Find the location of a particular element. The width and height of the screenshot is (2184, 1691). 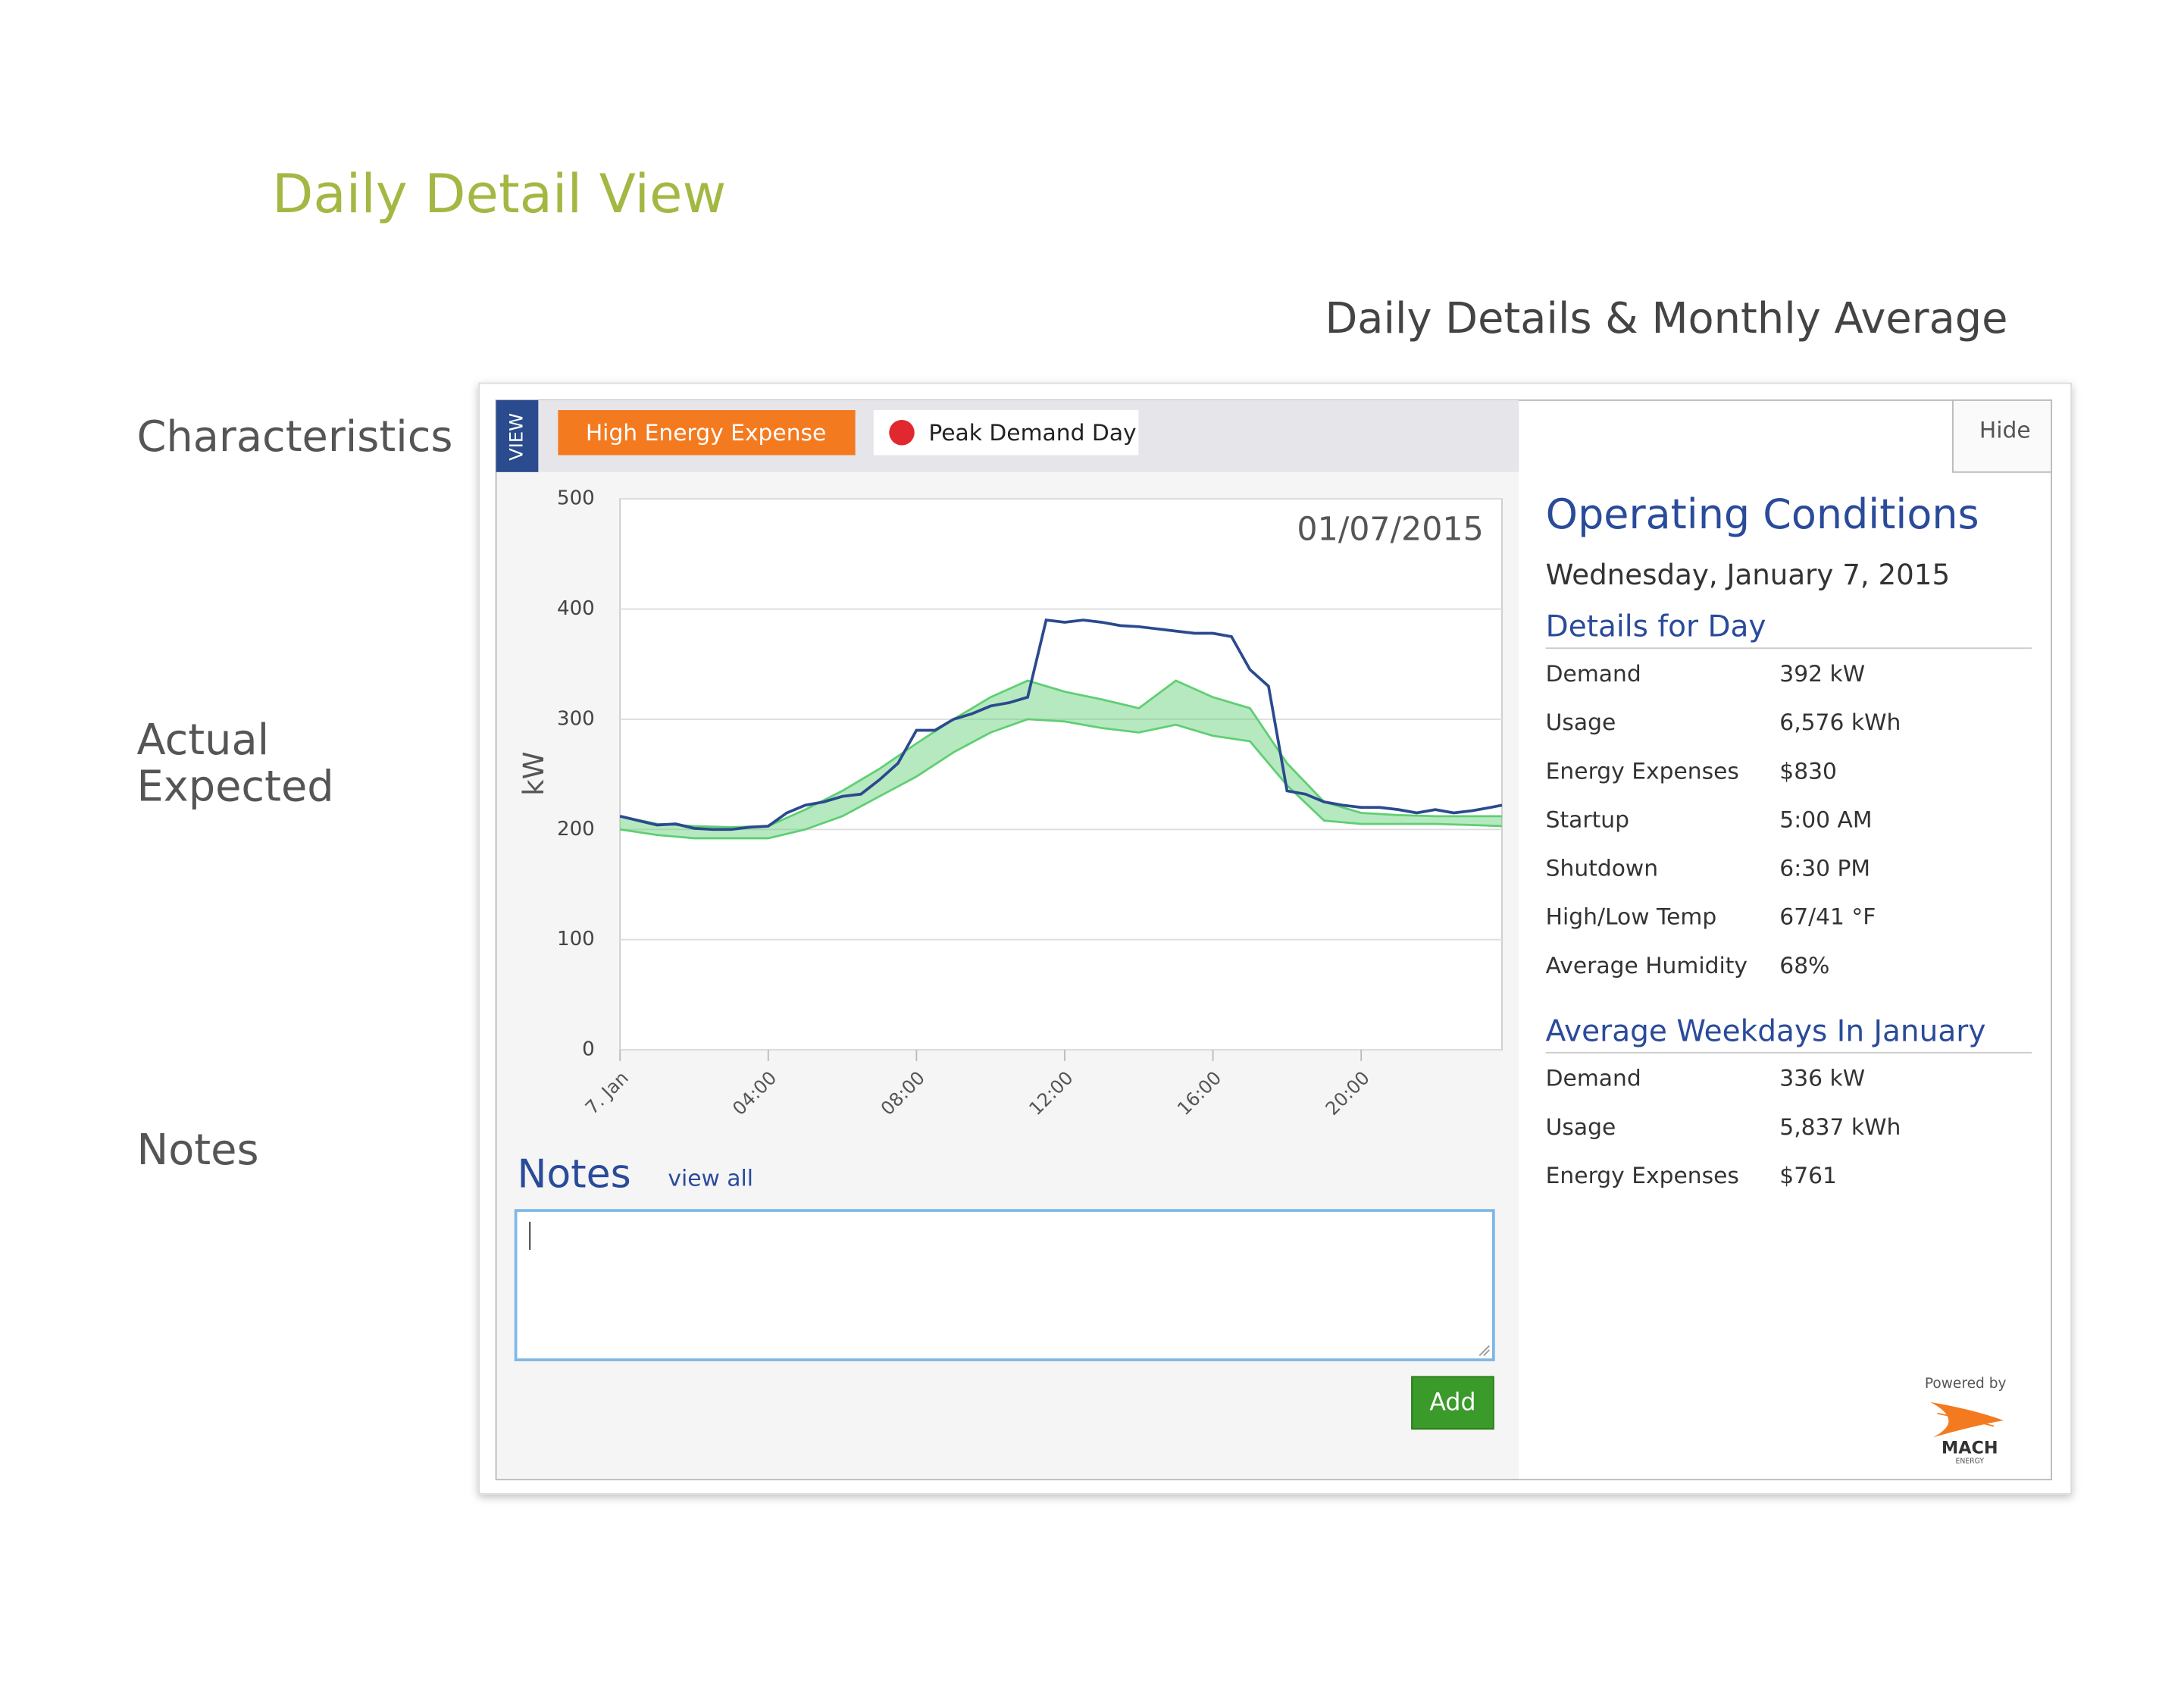

page-title: Daily Detail View is located at coordinates (499, 193).